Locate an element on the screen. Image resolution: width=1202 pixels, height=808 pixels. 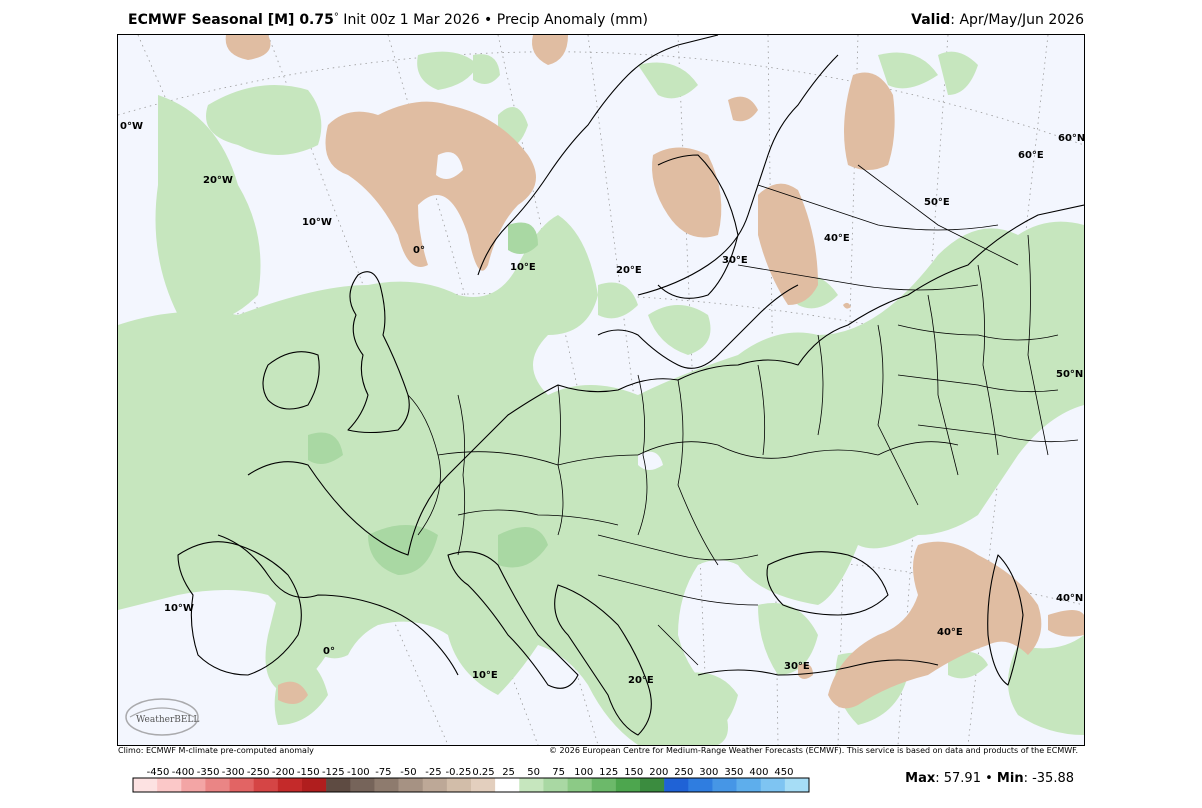
colorbar-tick-label: 450 is located at coordinates (783, 772).